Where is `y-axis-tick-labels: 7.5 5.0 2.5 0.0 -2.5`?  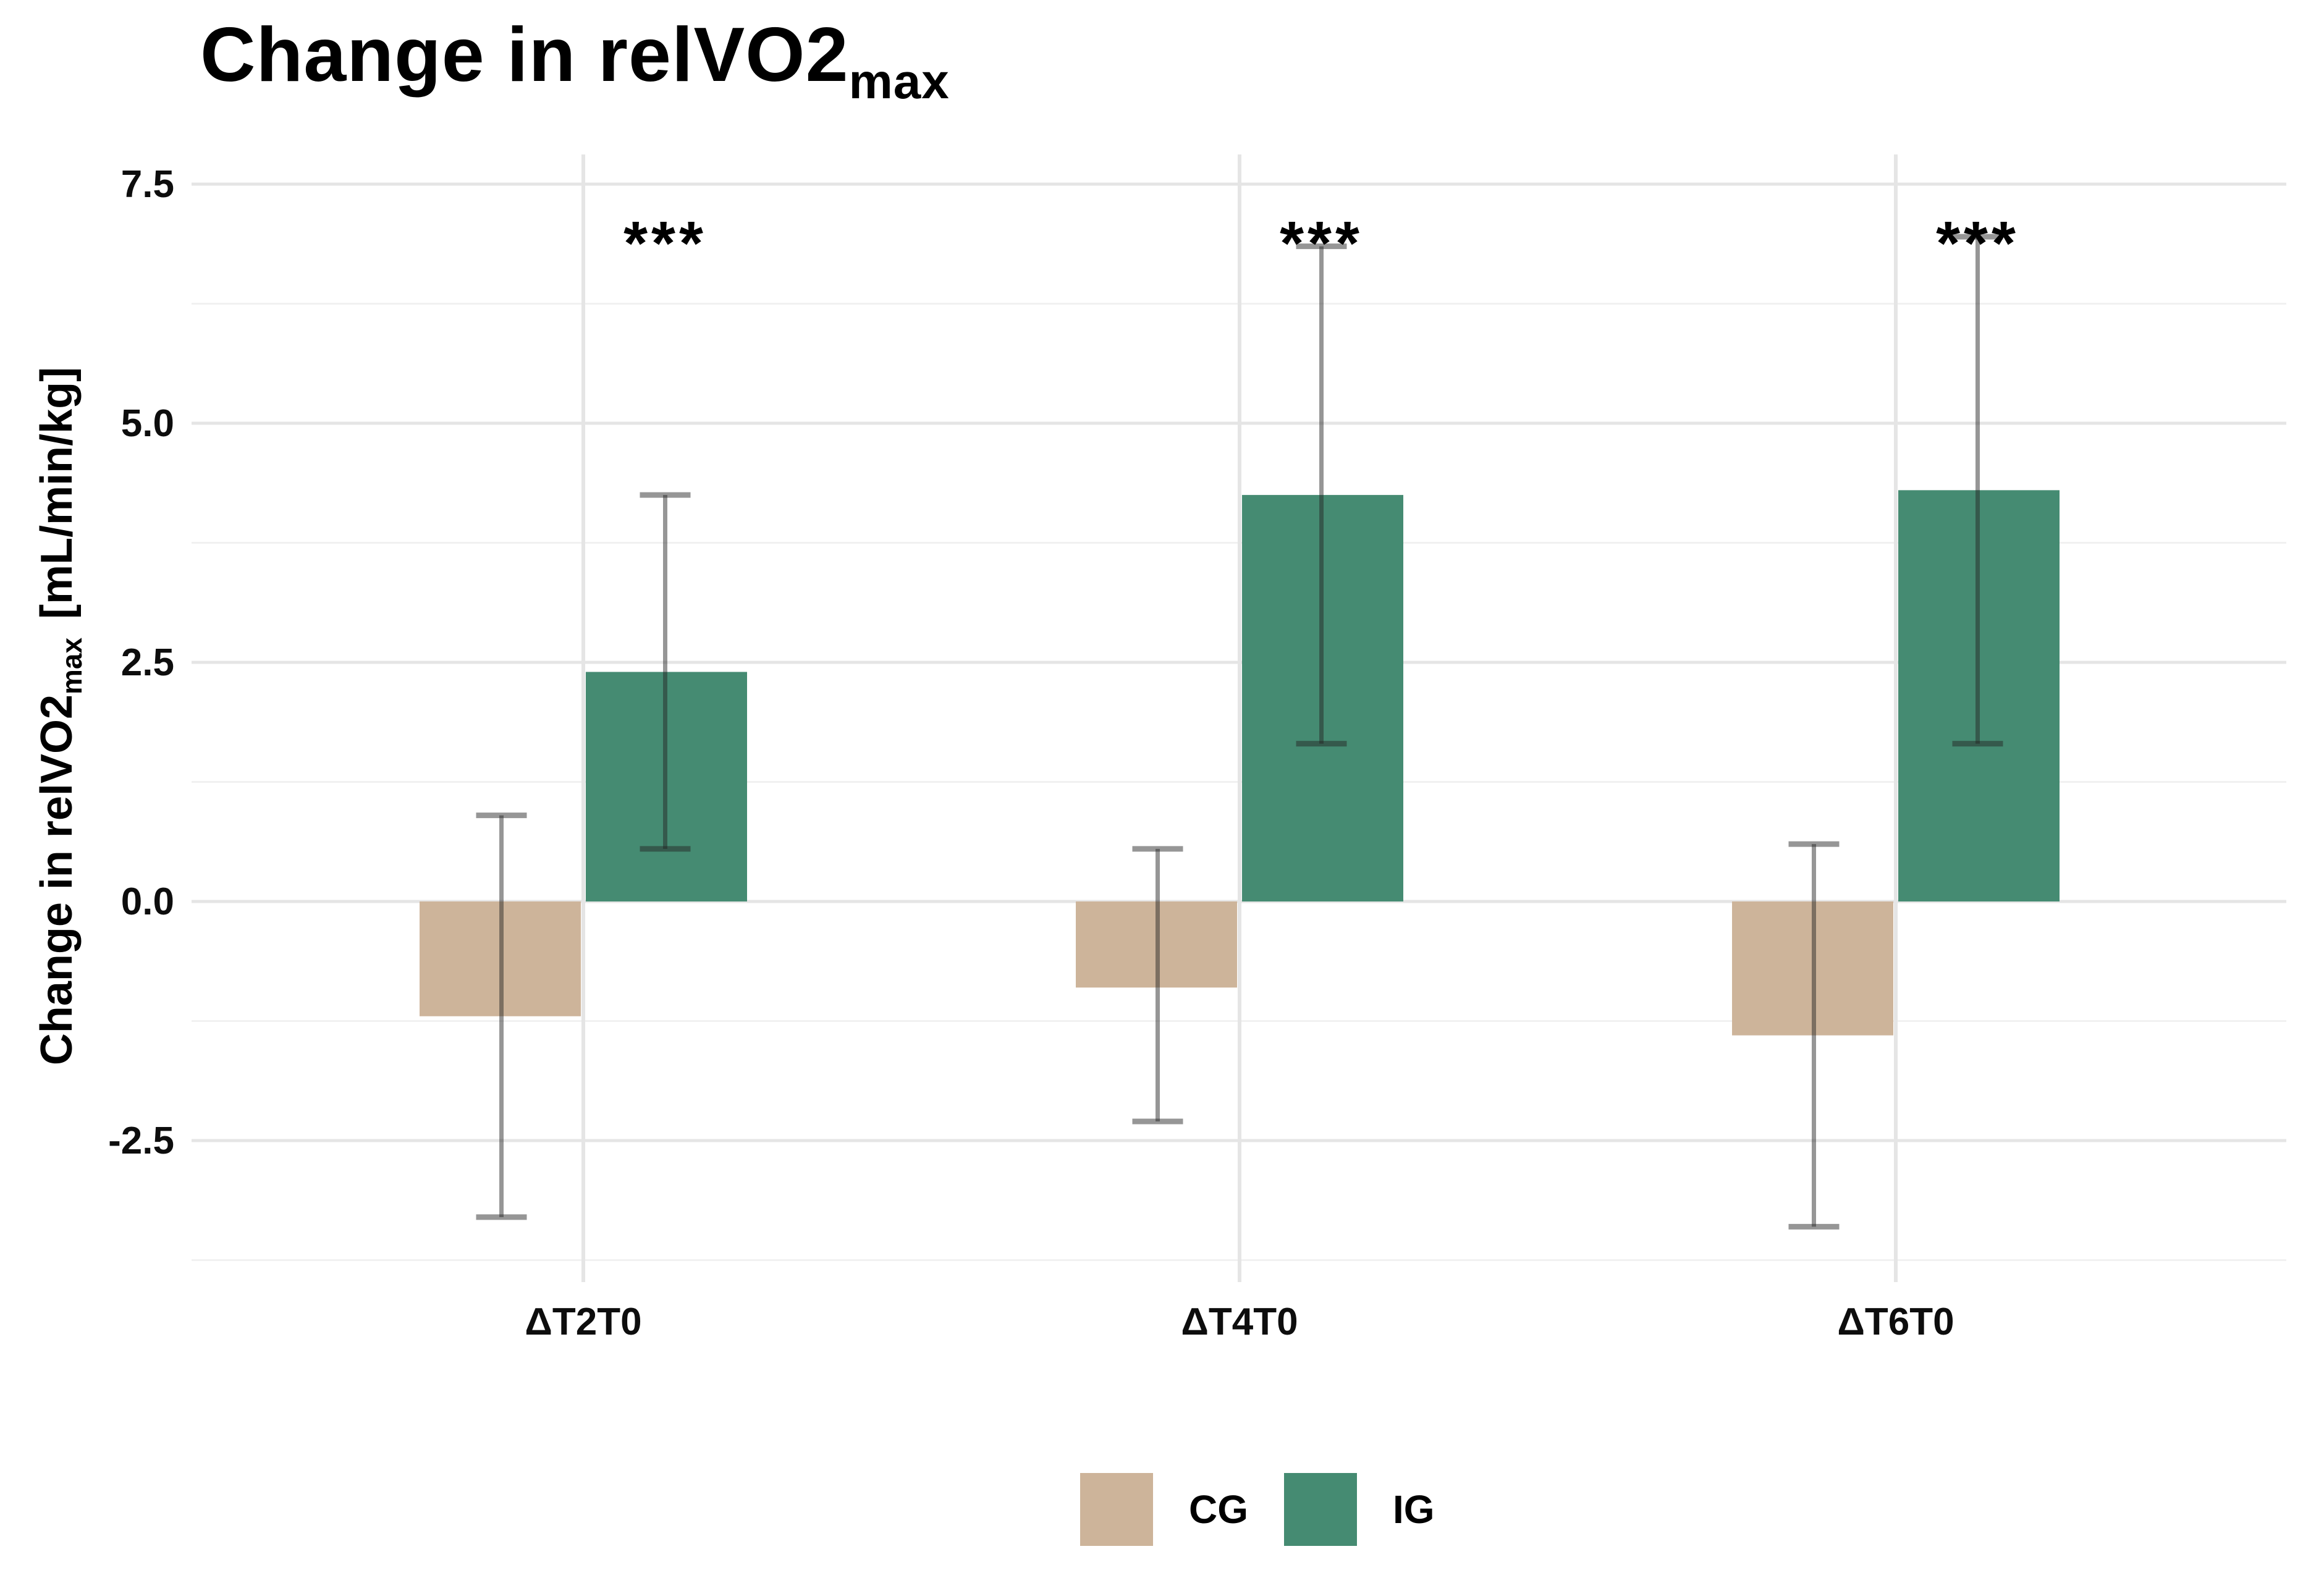 y-axis-tick-labels: 7.5 5.0 2.5 0.0 -2.5 is located at coordinates (141, 663).